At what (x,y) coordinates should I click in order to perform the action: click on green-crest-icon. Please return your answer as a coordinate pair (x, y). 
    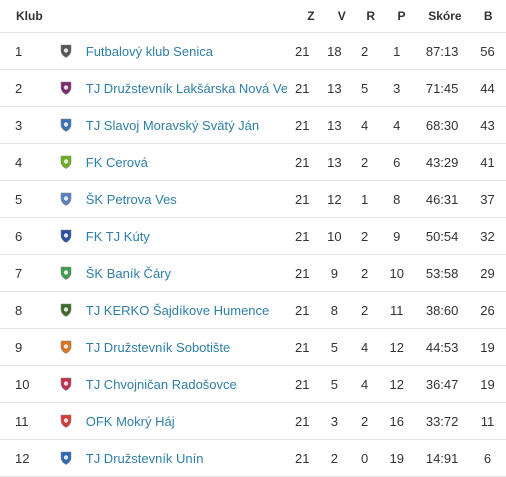
    Looking at the image, I should click on (58, 162).